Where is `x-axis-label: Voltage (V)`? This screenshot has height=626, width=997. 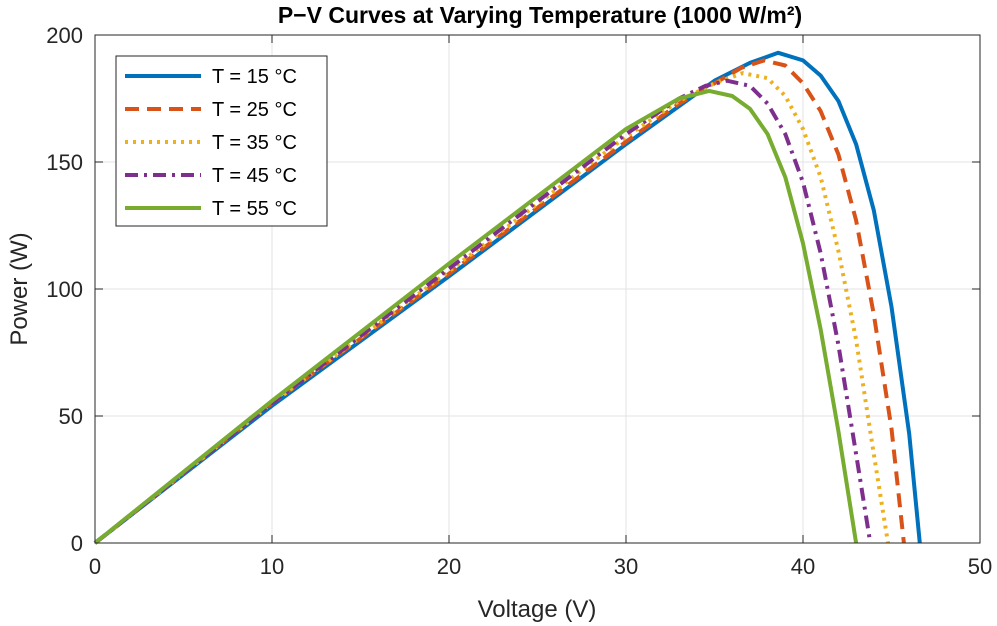 x-axis-label: Voltage (V) is located at coordinates (537, 609).